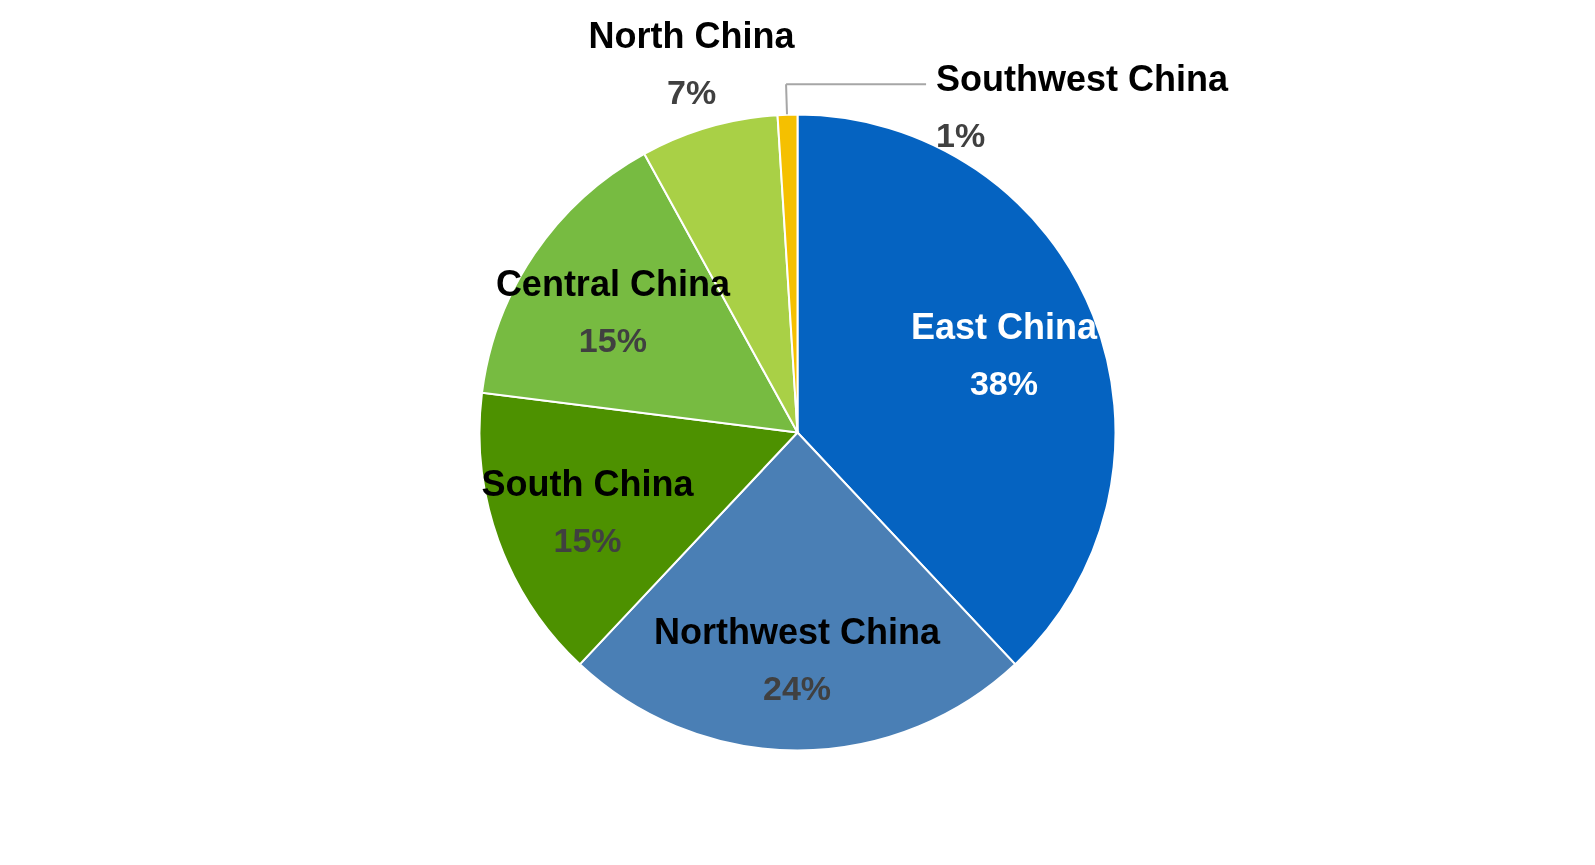 The height and width of the screenshot is (865, 1595). Describe the element at coordinates (691, 92) in the screenshot. I see `data-label: 7%` at that location.